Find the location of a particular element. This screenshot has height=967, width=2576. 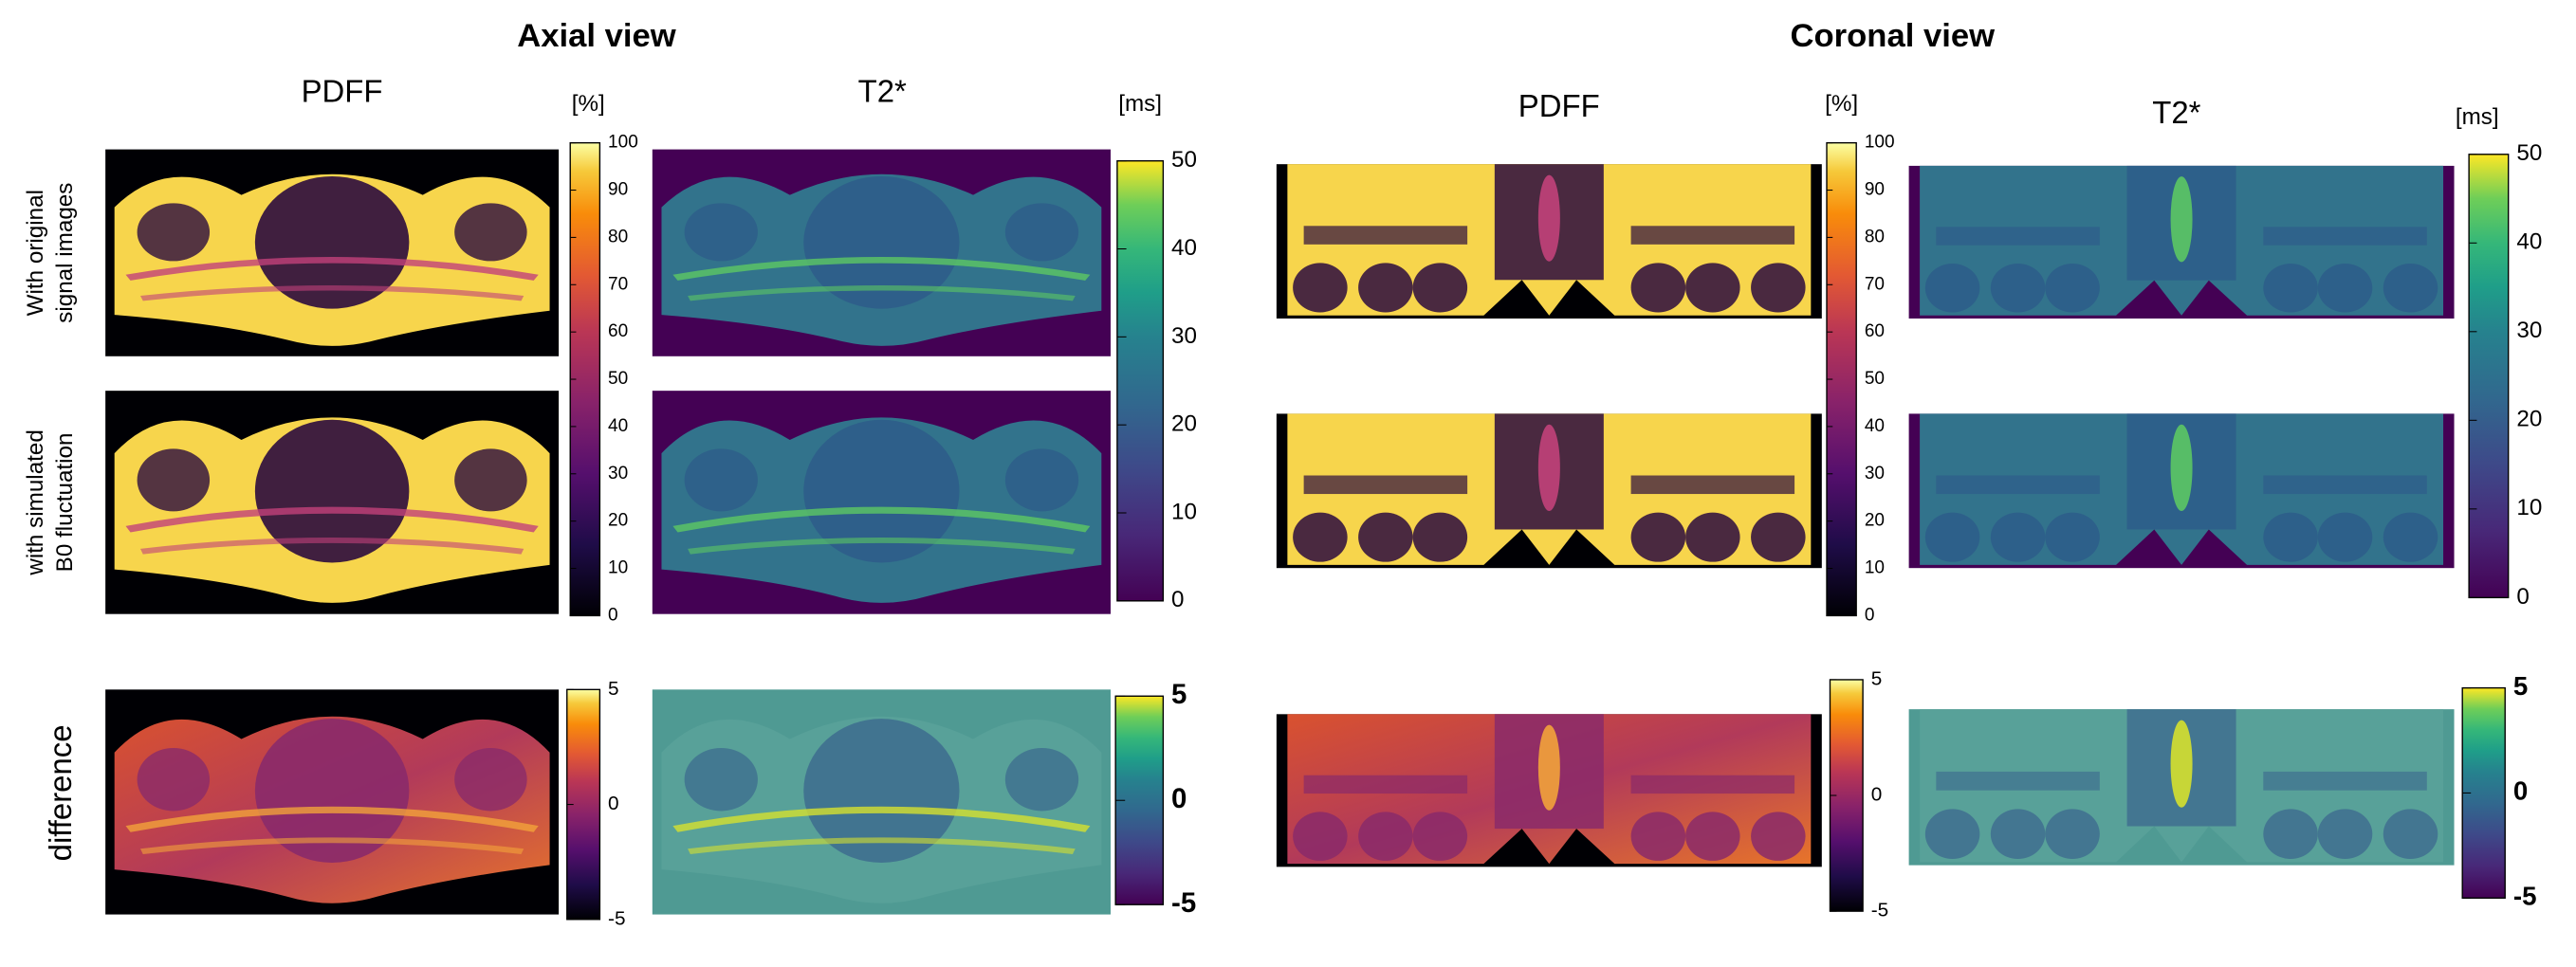

colorbar-tick-label: 60 is located at coordinates (1875, 331).